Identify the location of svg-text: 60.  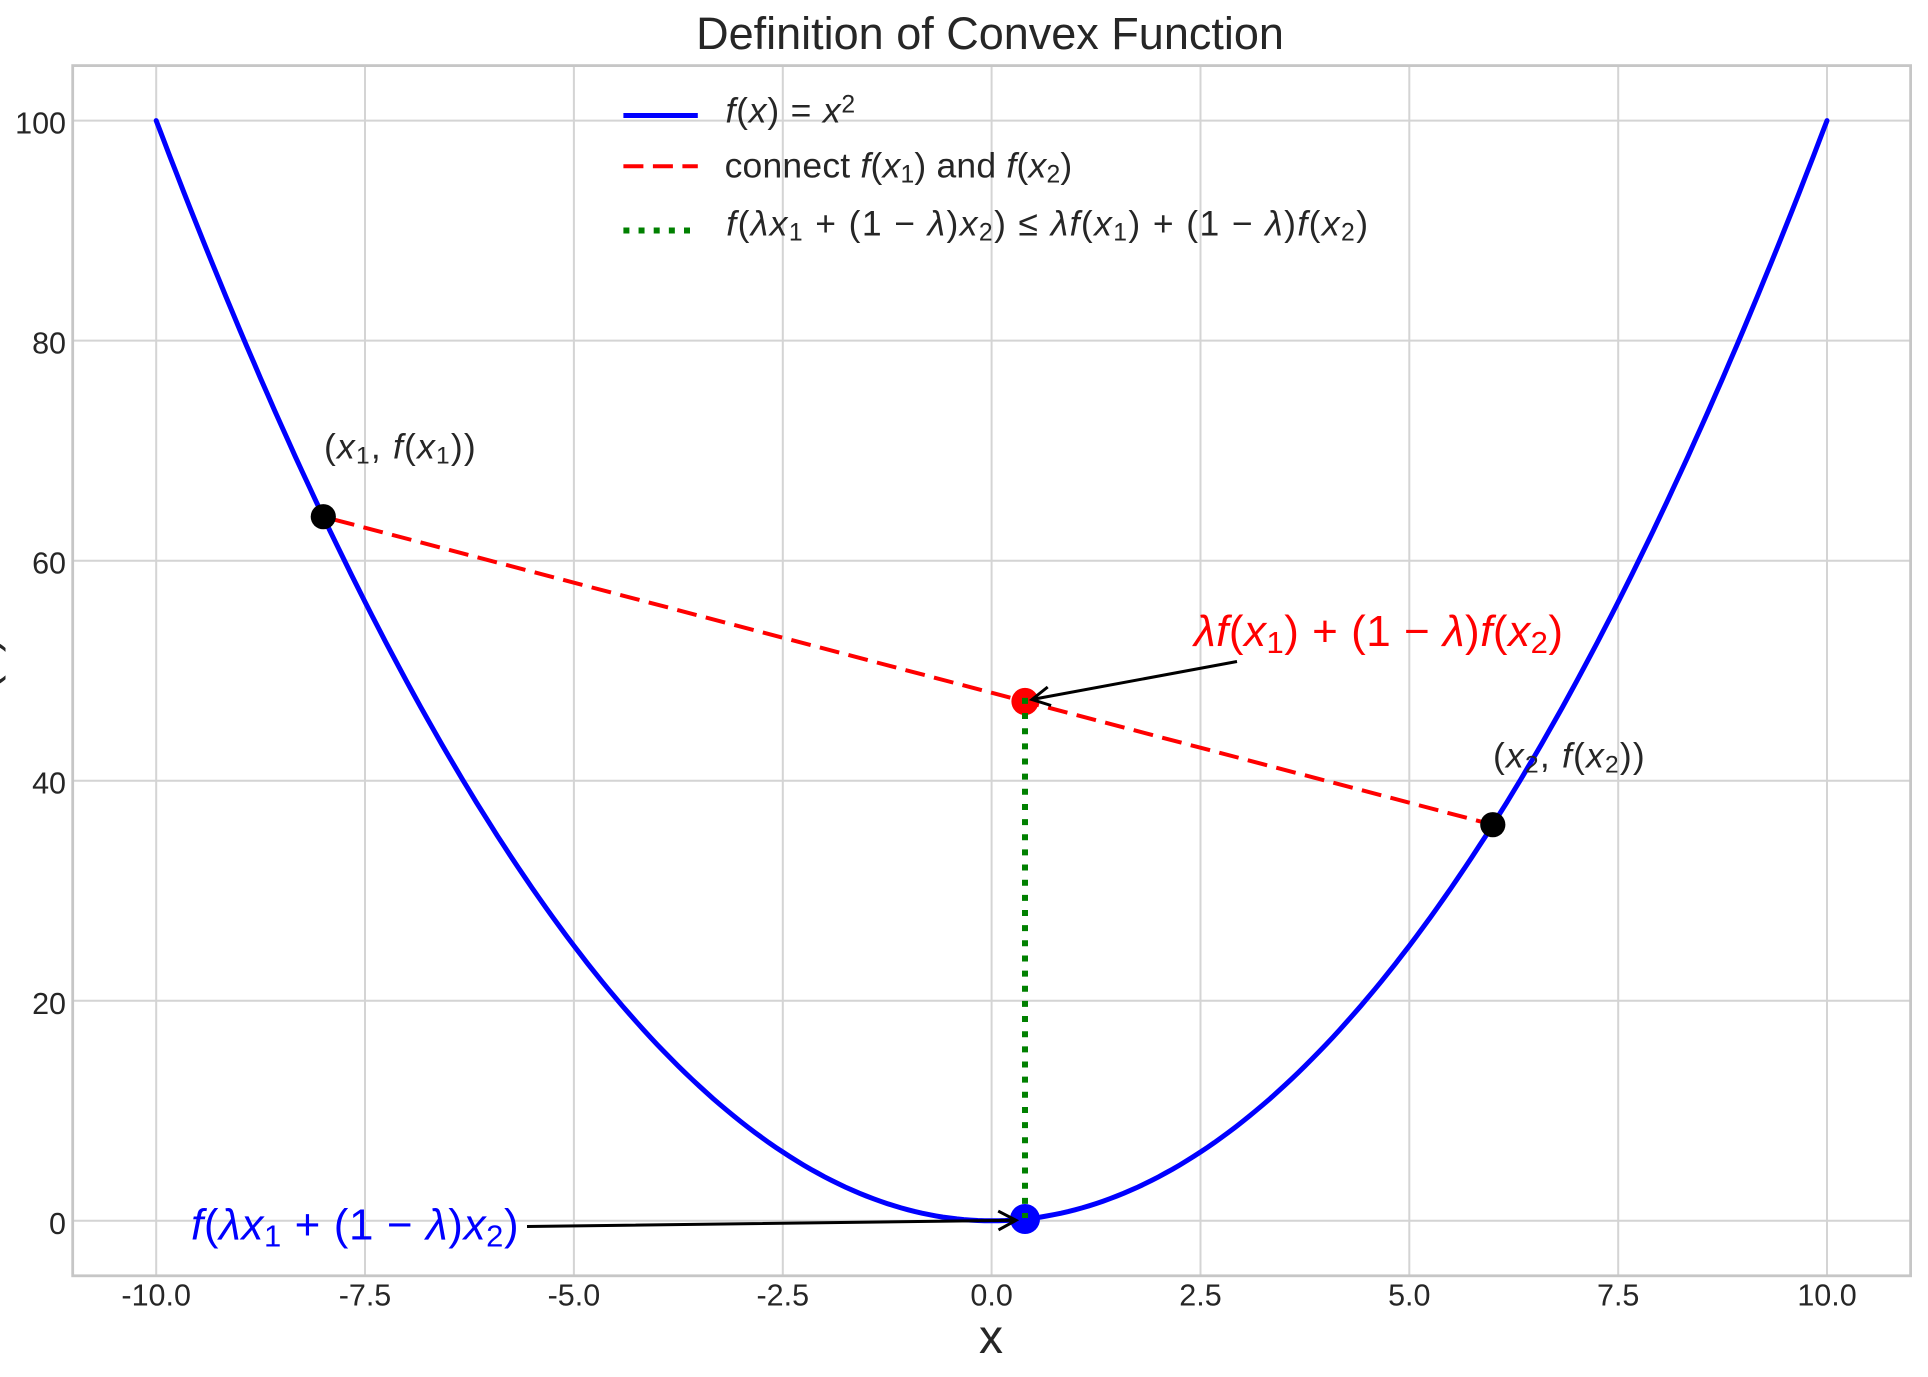
(49, 564).